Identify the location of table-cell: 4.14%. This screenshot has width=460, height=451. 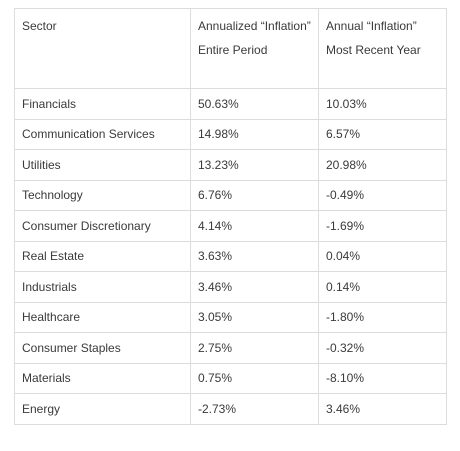
(254, 226).